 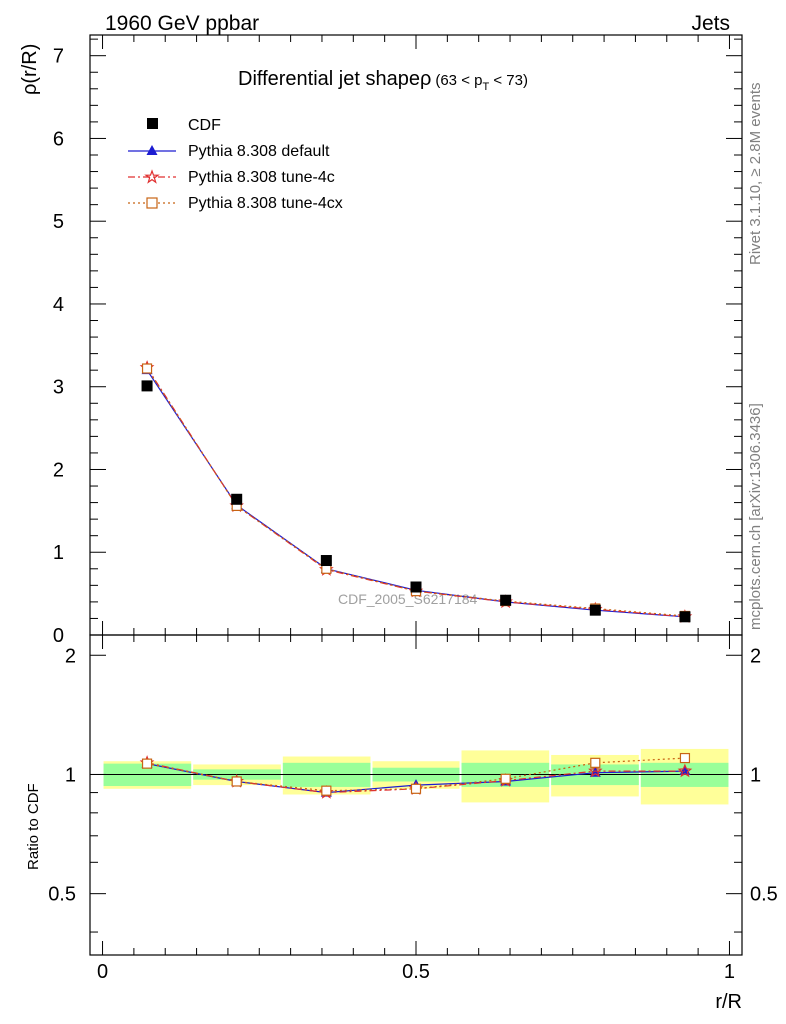 What do you see at coordinates (58, 57) in the screenshot?
I see `y-tick-label: 7` at bounding box center [58, 57].